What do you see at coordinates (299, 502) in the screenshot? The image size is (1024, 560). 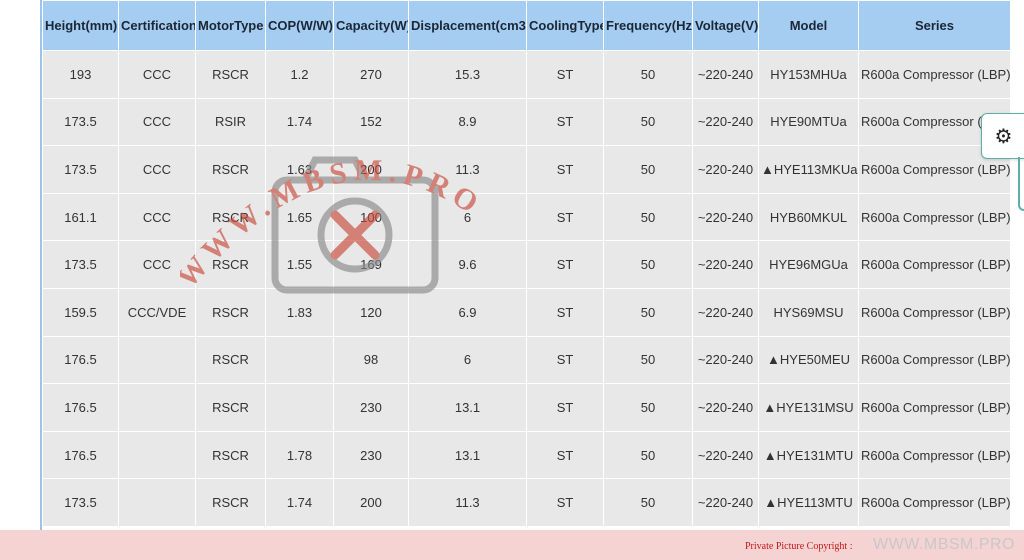 I see `cell-cop: 1.74` at bounding box center [299, 502].